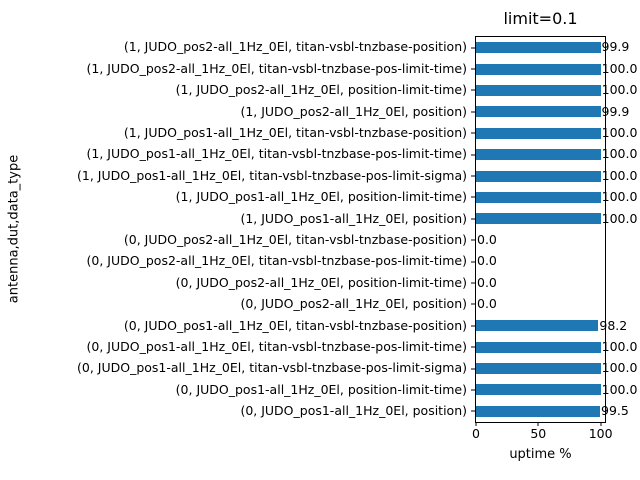  Describe the element at coordinates (353, 218) in the screenshot. I see `category-label: (1, JUDO_pos1-all_1Hz_0El, position)` at that location.